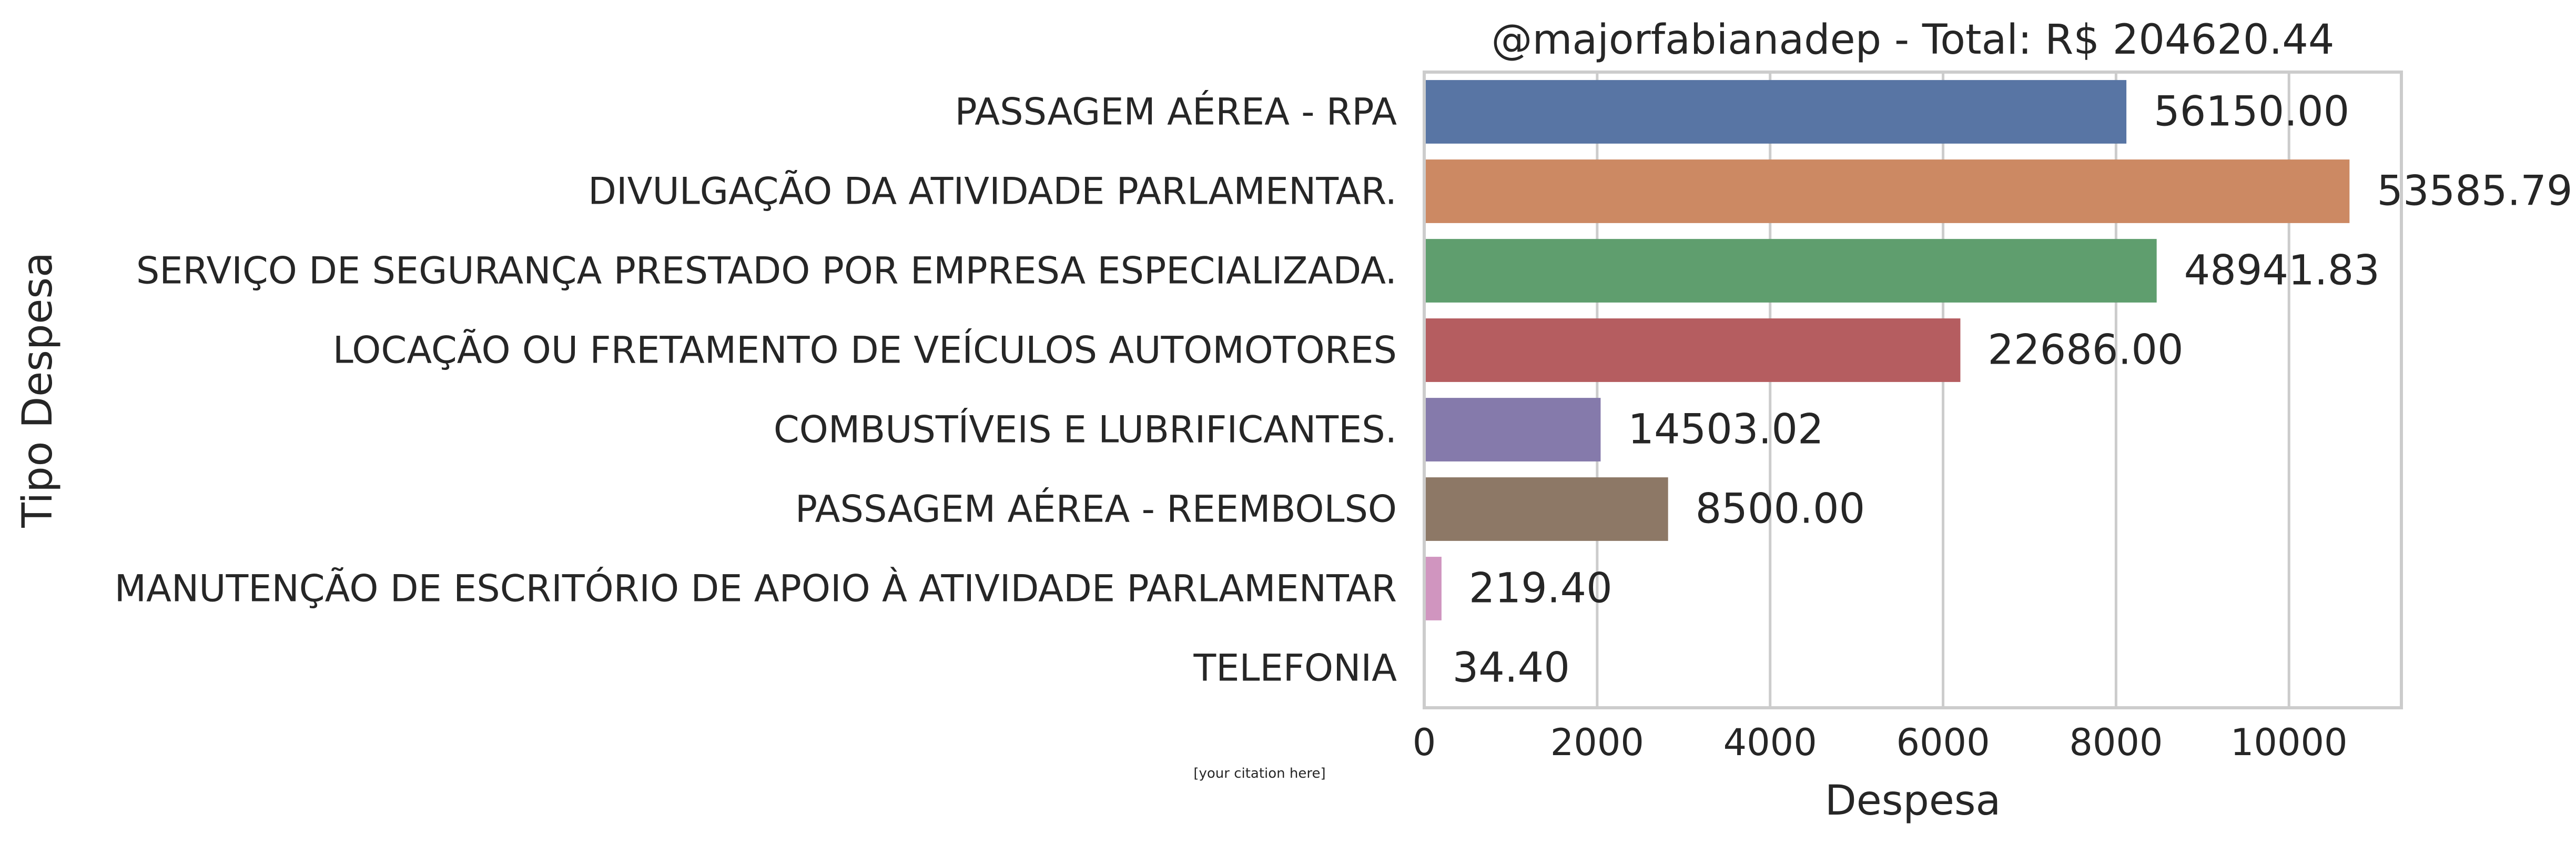 The height and width of the screenshot is (843, 2576). What do you see at coordinates (1726, 430) in the screenshot?
I see `bar-value-label: 14503.02` at bounding box center [1726, 430].